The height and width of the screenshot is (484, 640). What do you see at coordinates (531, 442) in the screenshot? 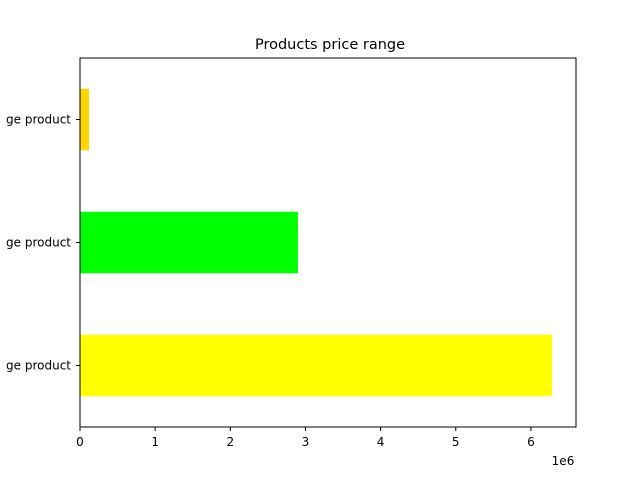
I see `x-tick-label: 6` at bounding box center [531, 442].